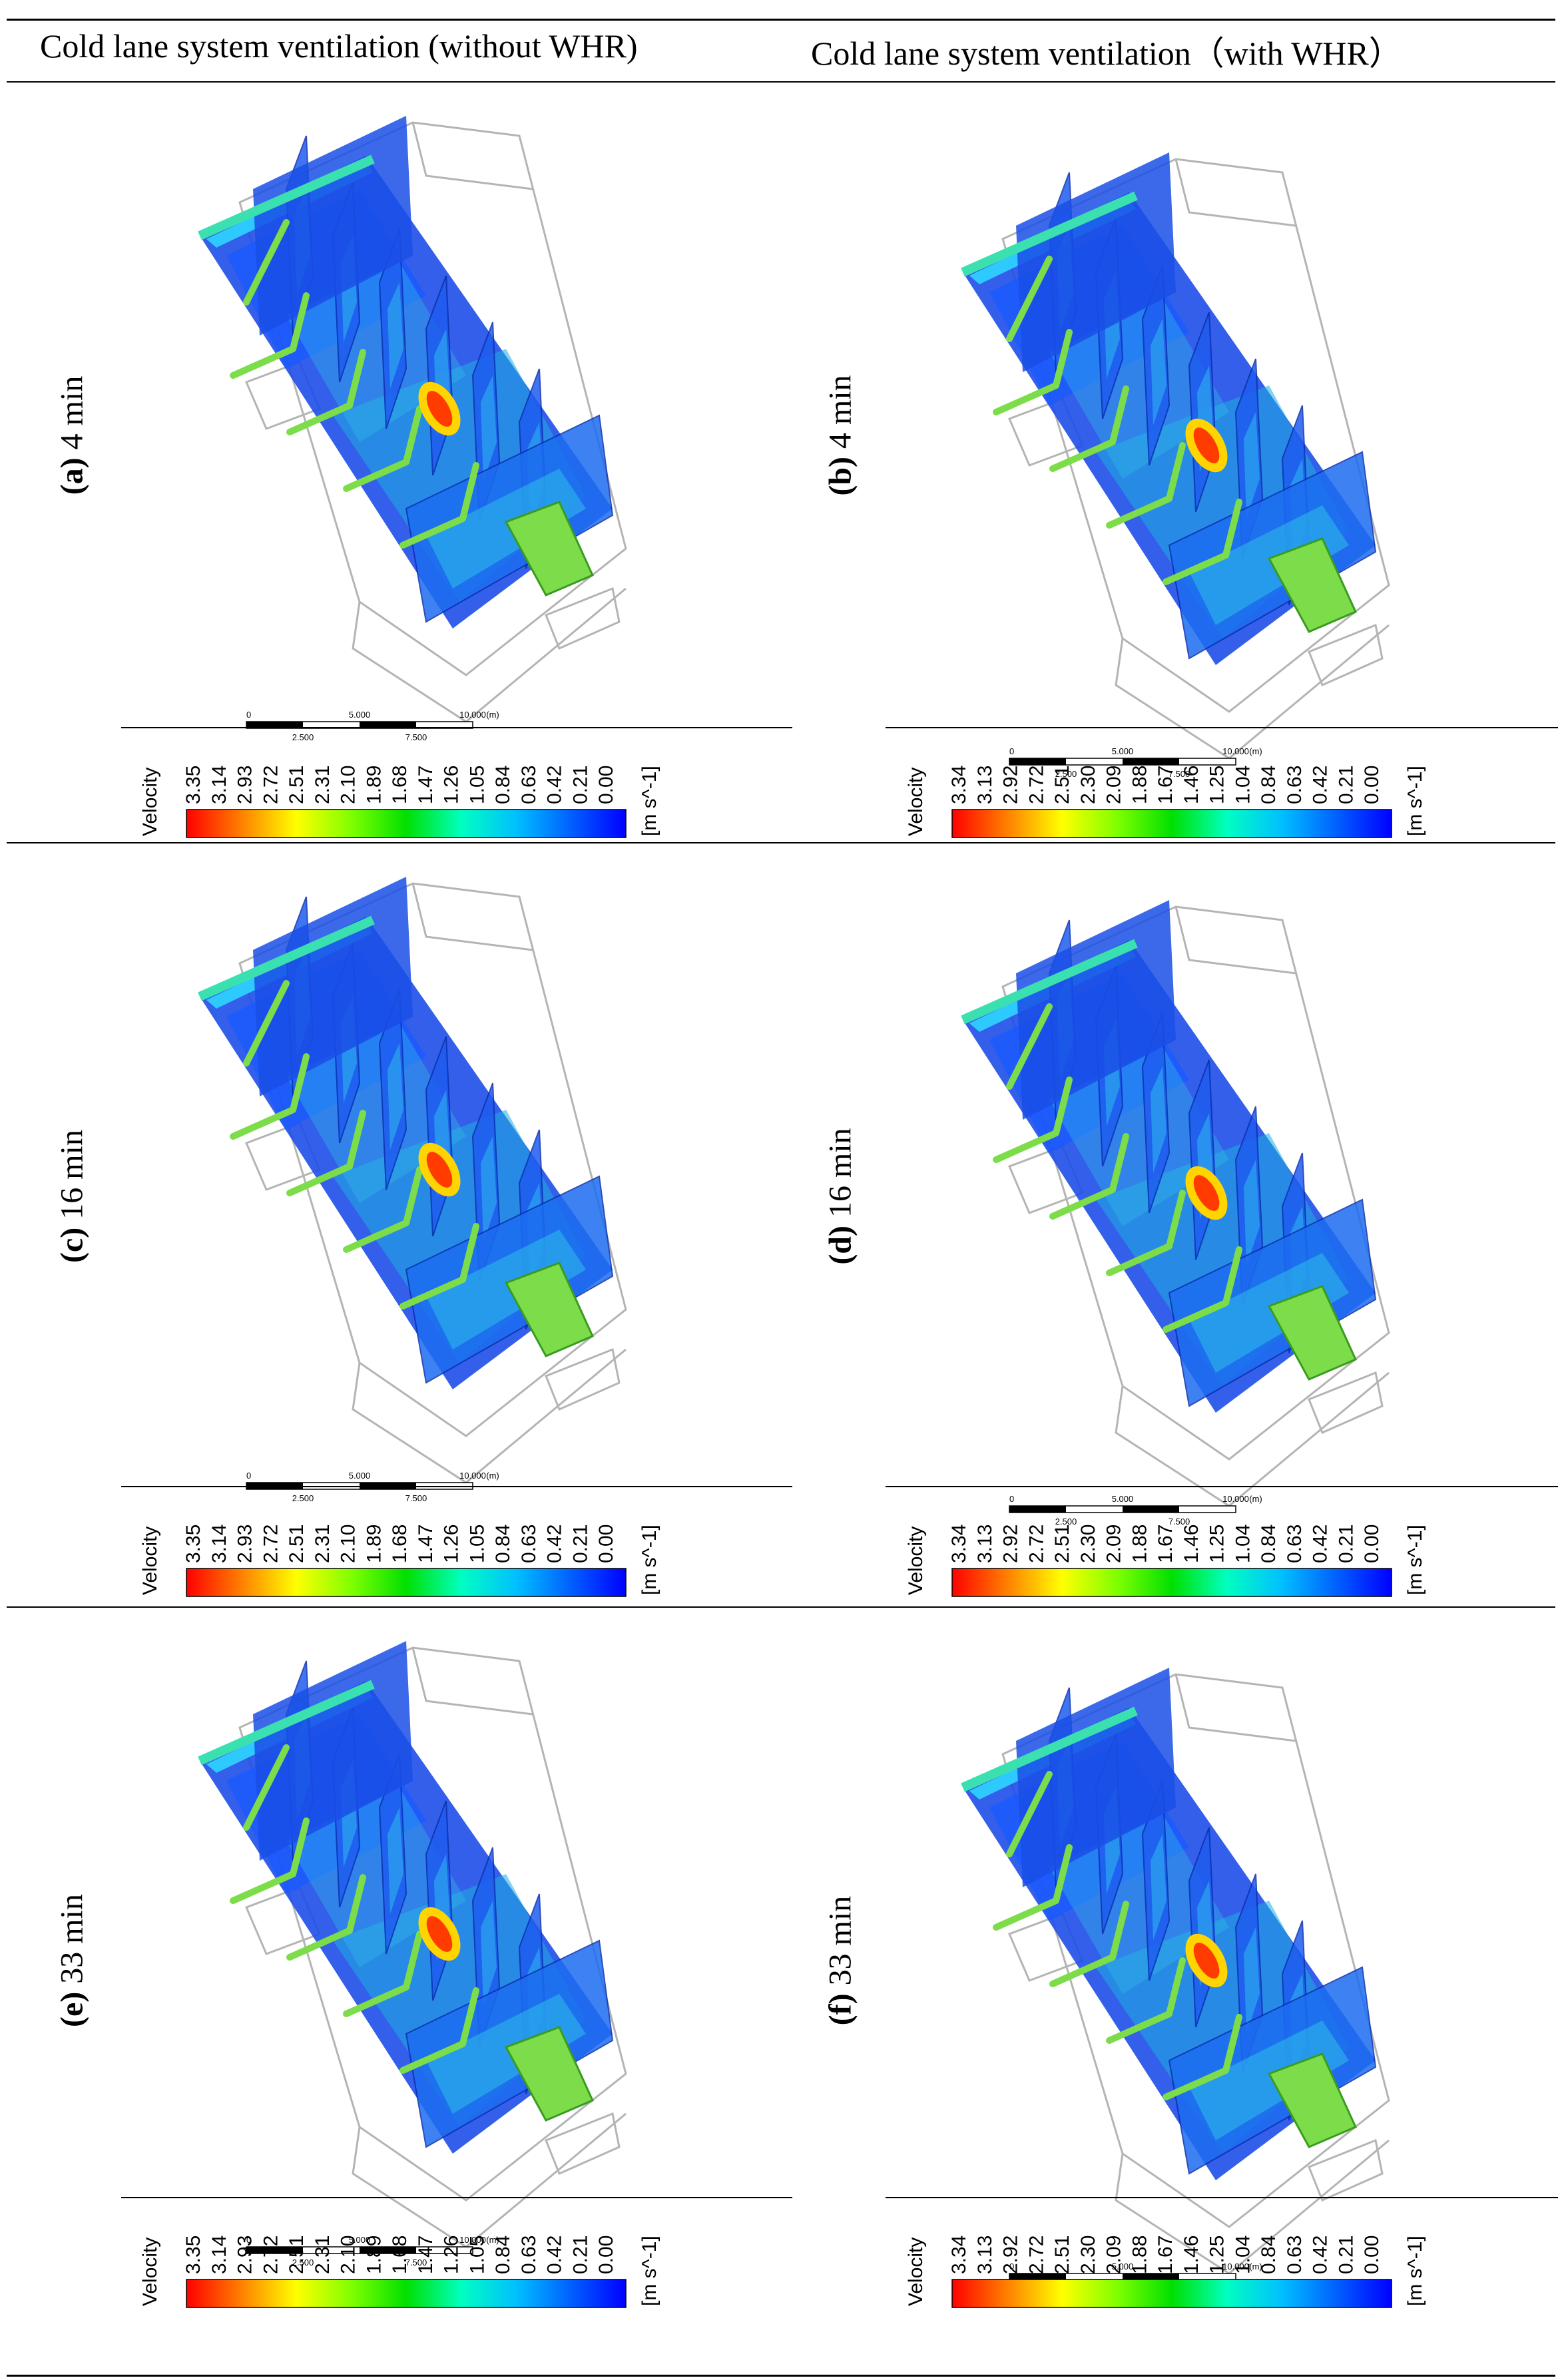 Image resolution: width=1562 pixels, height=2380 pixels. I want to click on colorbar-tick-label: 2.30, so click(1088, 785).